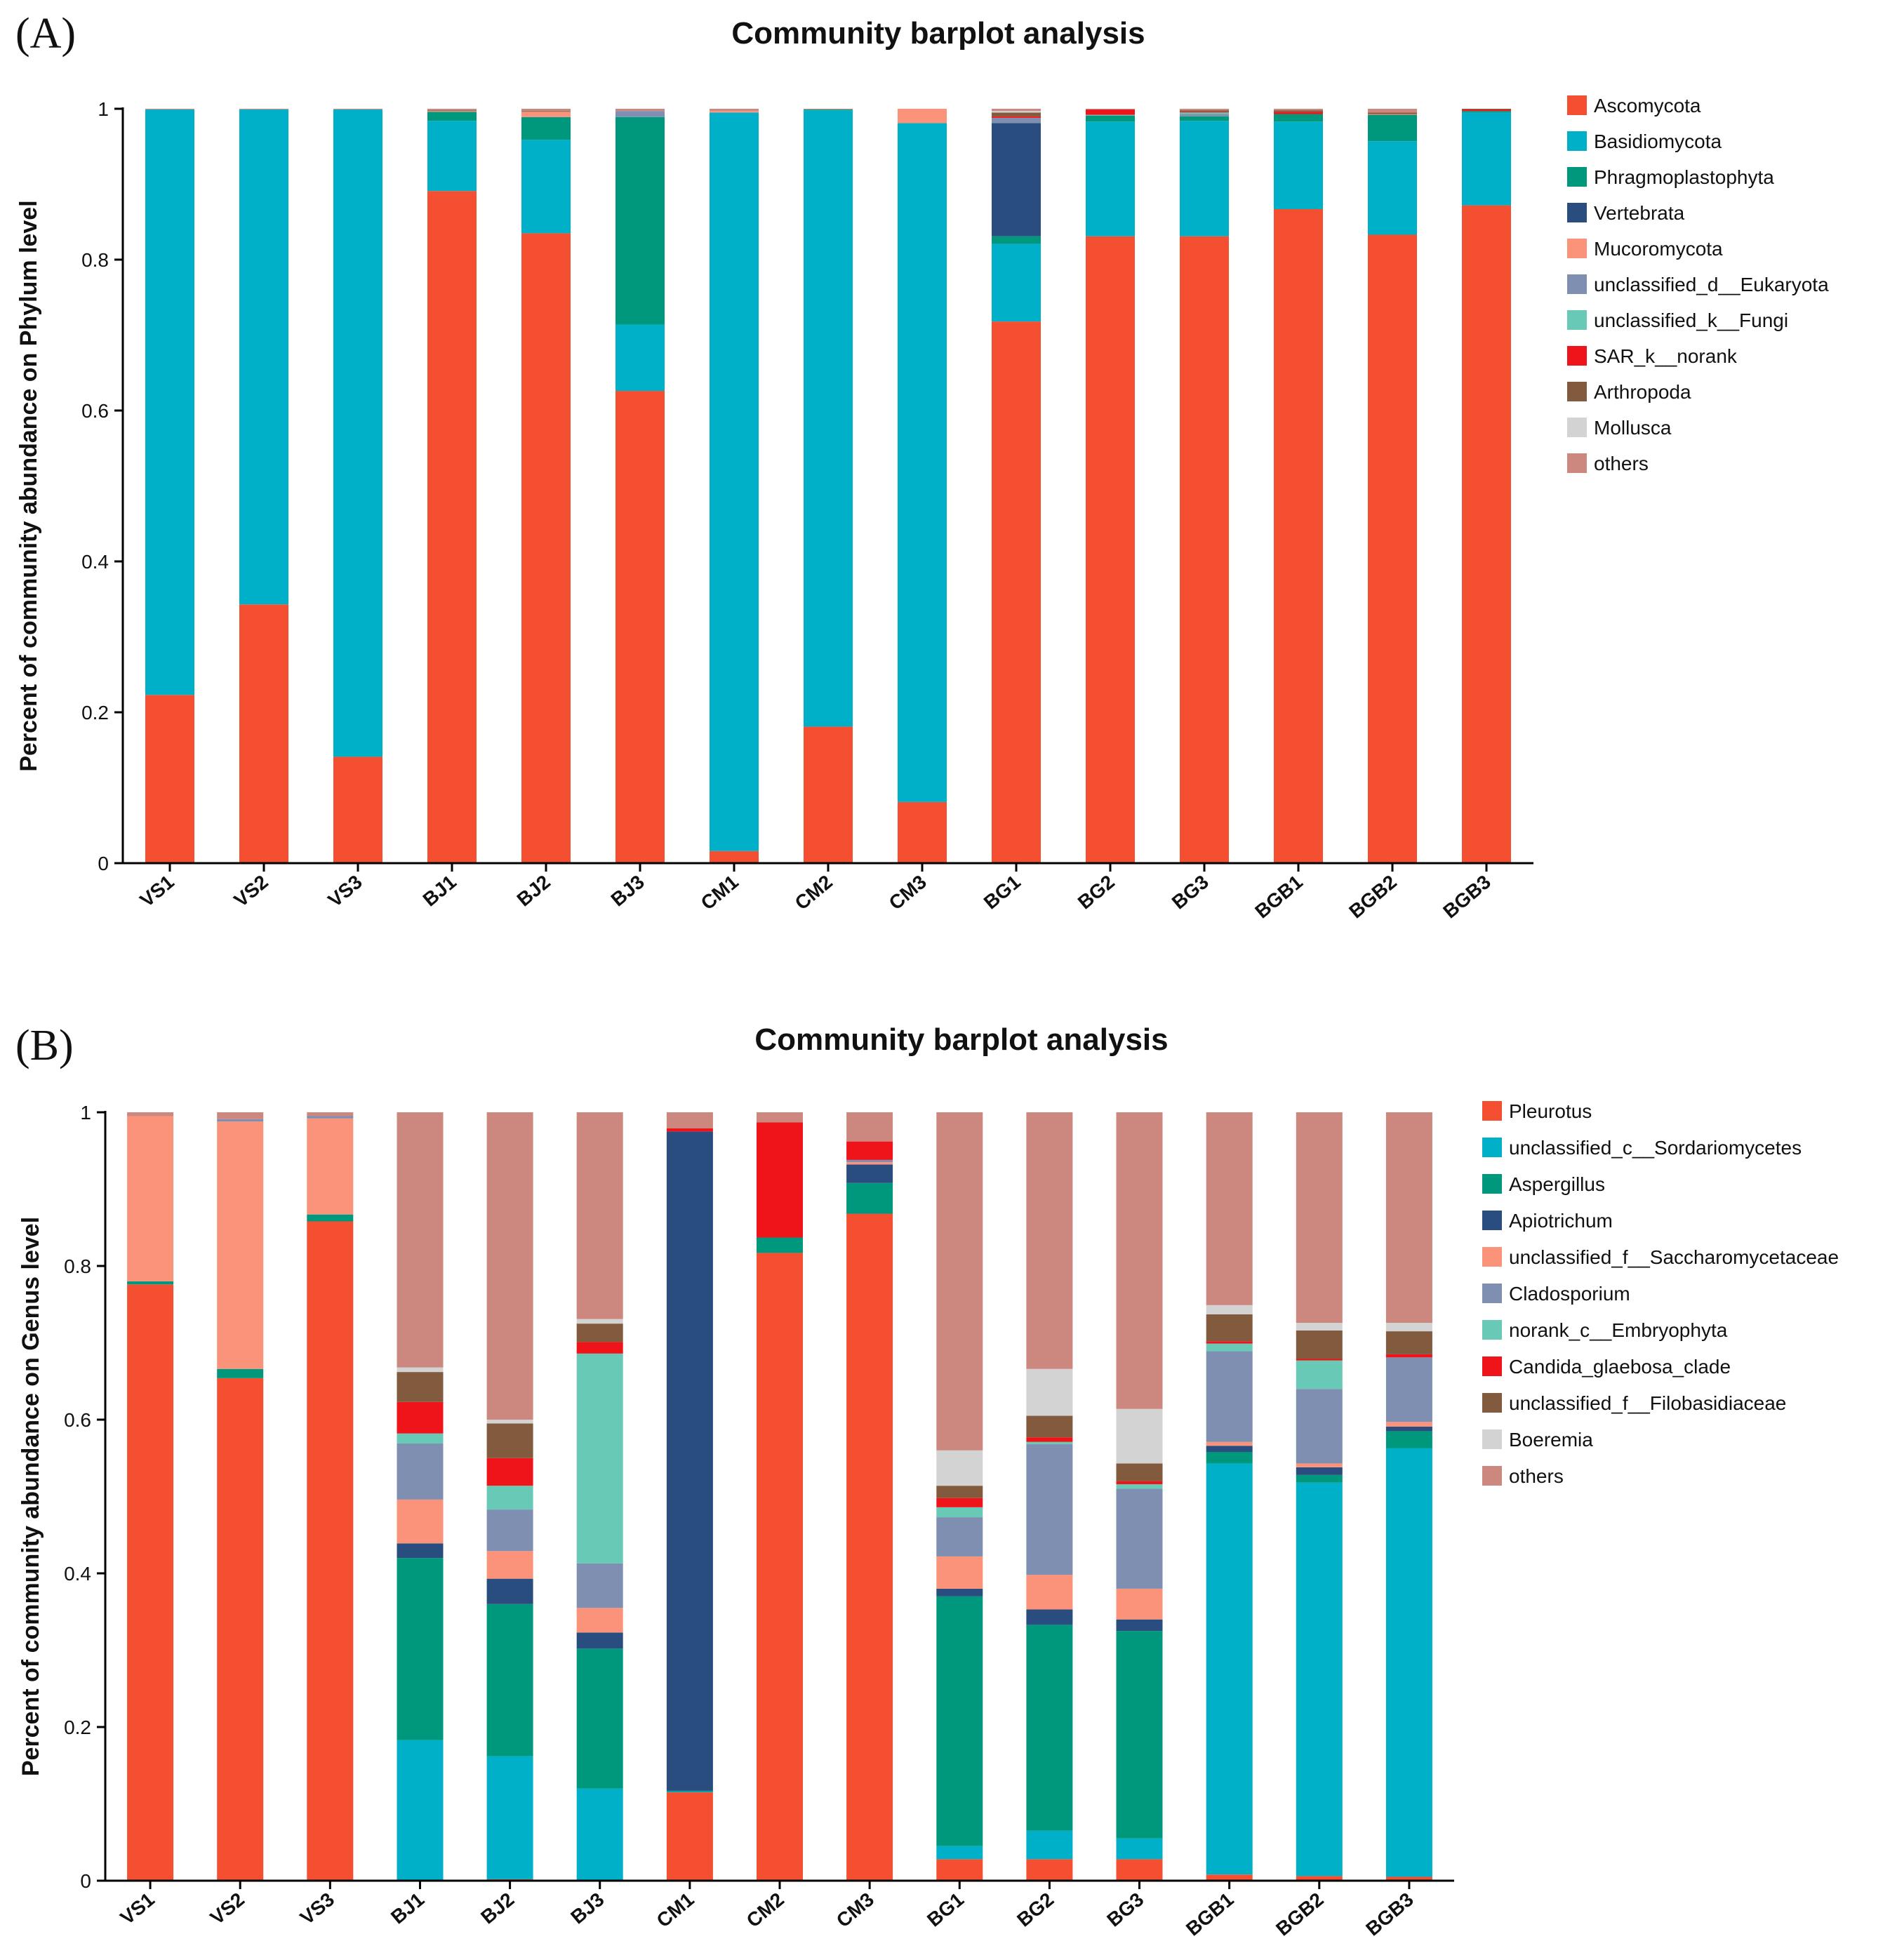  I want to click on legend-label: unclassified_c__Sordariomycetes, so click(1655, 1148).